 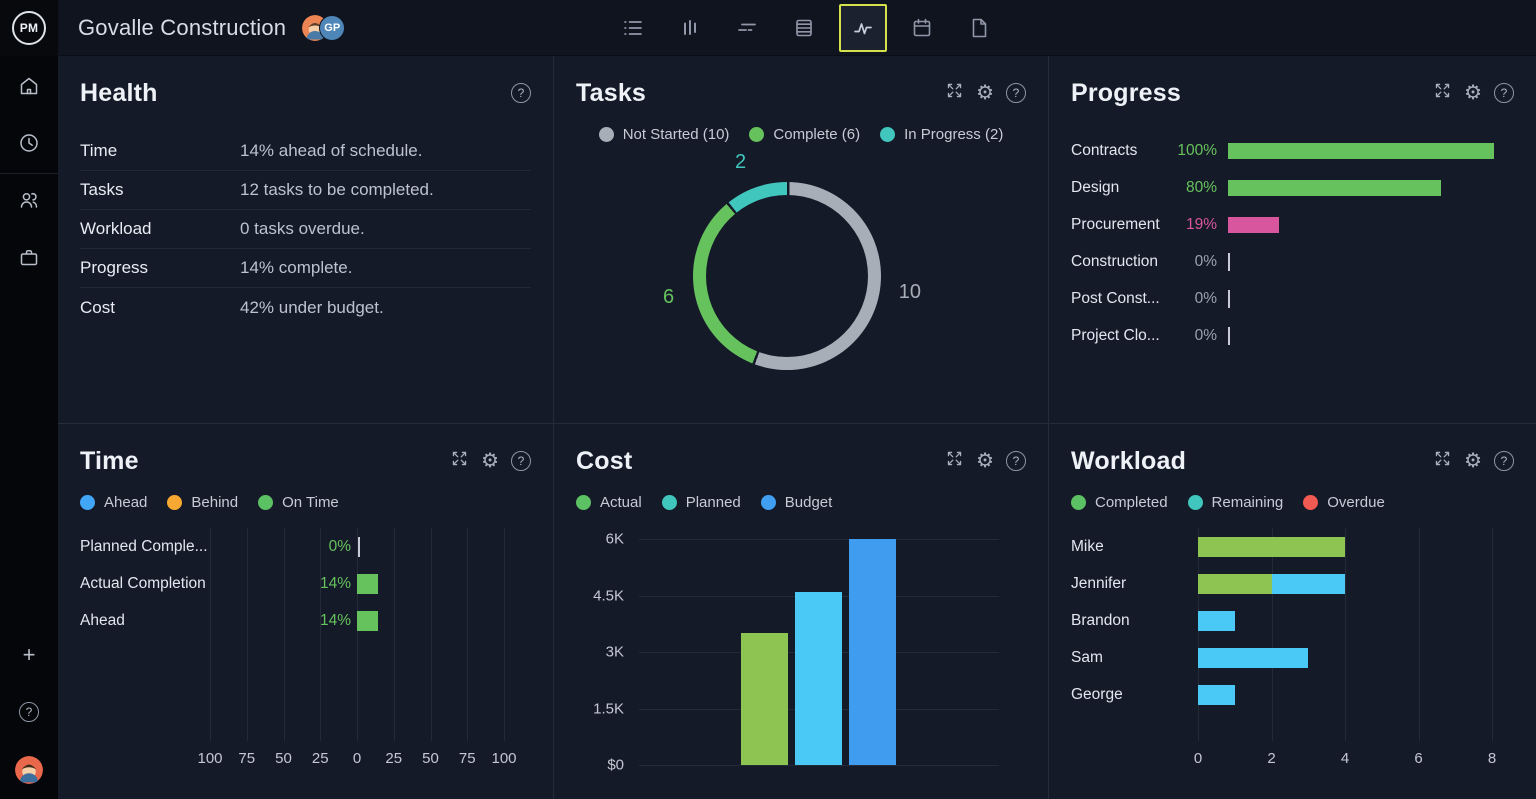 I want to click on legend-item: Ahead, so click(x=113, y=502).